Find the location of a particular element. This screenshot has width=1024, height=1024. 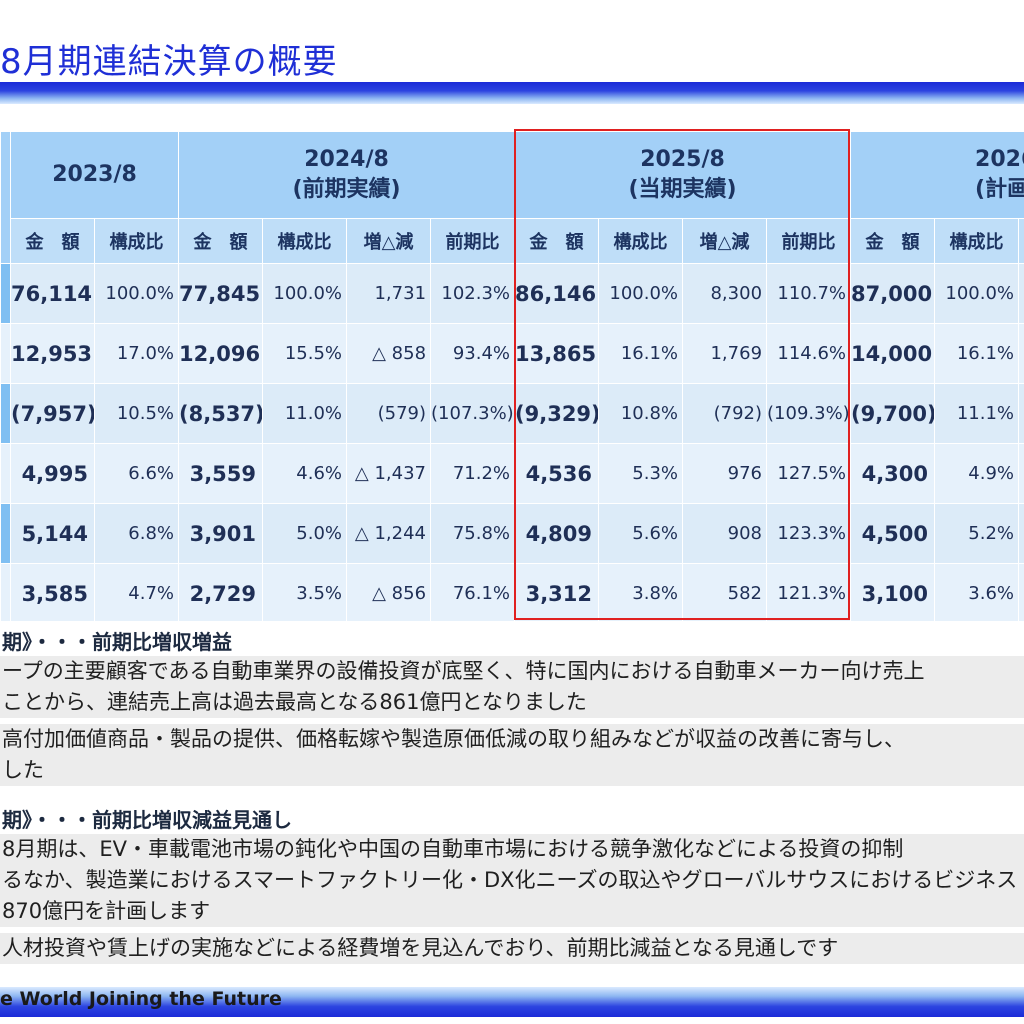

cell-change: 1,731 is located at coordinates (389, 293).